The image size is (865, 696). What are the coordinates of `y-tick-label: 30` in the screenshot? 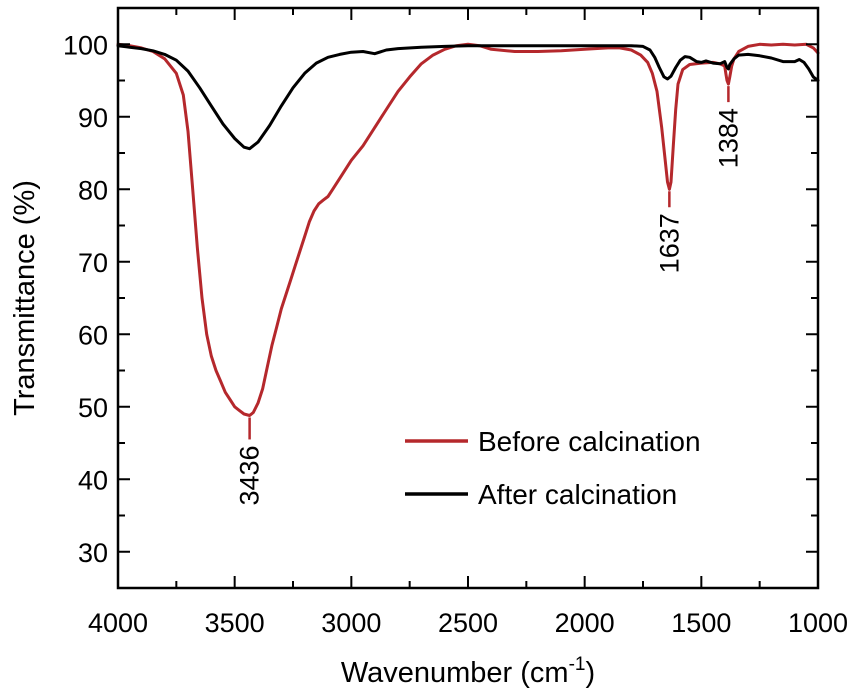 It's located at (93, 553).